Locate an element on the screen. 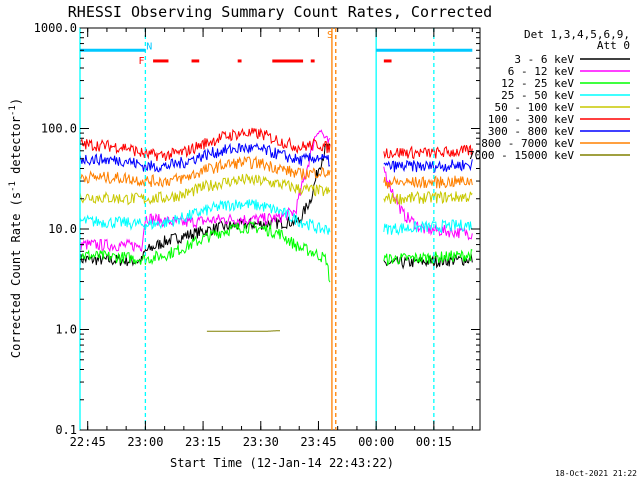 This screenshot has height=480, width=640. x-tick-label: 23:30 is located at coordinates (261, 442).